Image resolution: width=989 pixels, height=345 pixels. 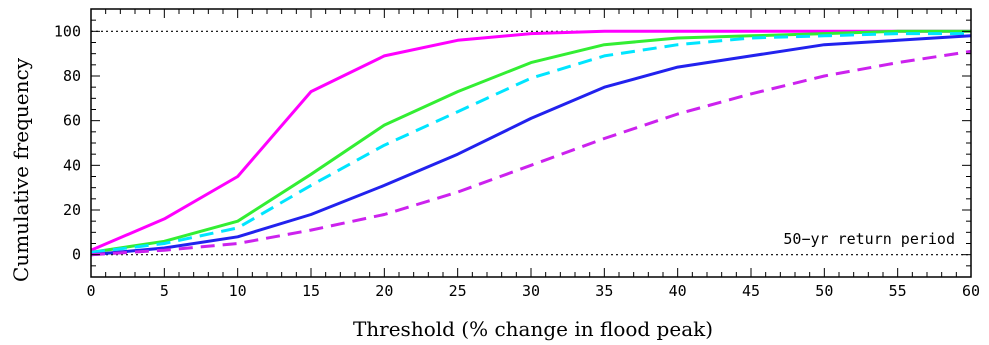 I want to click on y-tick-label-20: 20, so click(x=72, y=210).